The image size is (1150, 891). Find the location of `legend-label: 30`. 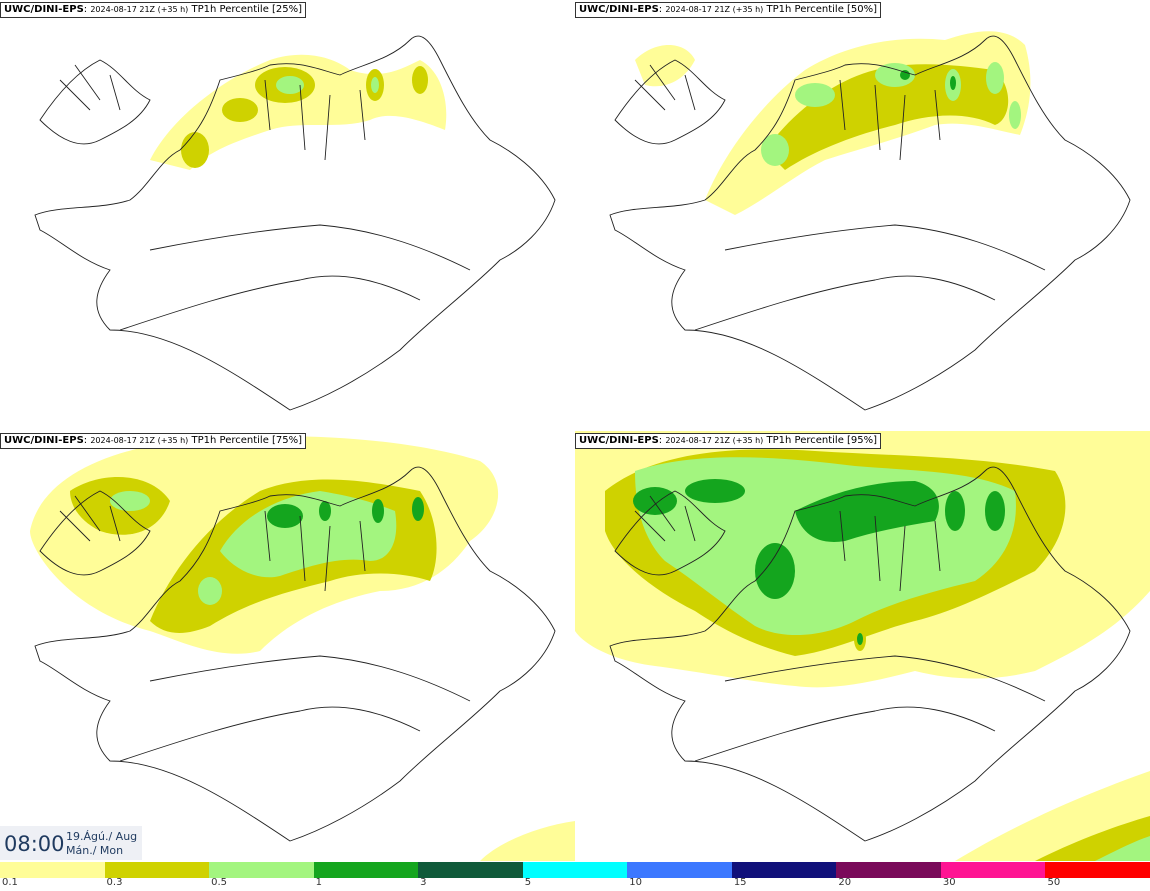

legend-label: 30 is located at coordinates (949, 882).